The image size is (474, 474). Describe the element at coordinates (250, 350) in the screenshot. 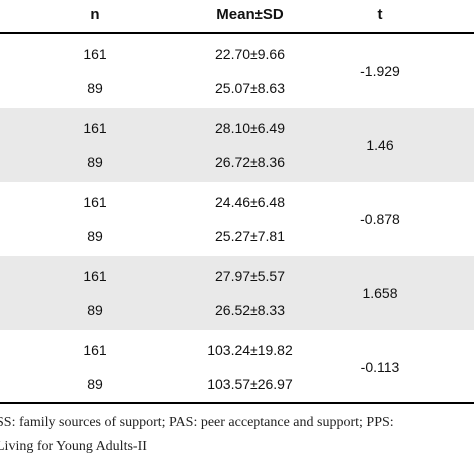

I see `cell-mean-sd: 103.24±19.82` at that location.